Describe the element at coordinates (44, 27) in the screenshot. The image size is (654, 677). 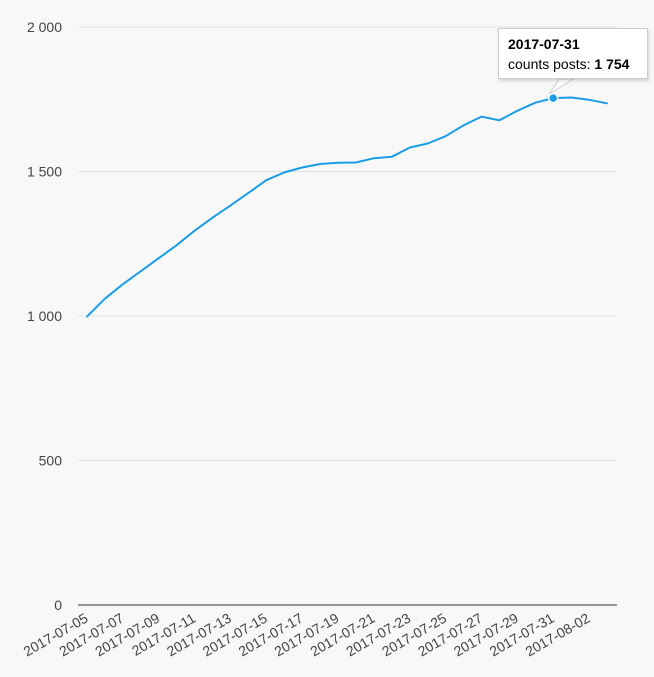
I see `y-tick-label: 2 000` at that location.